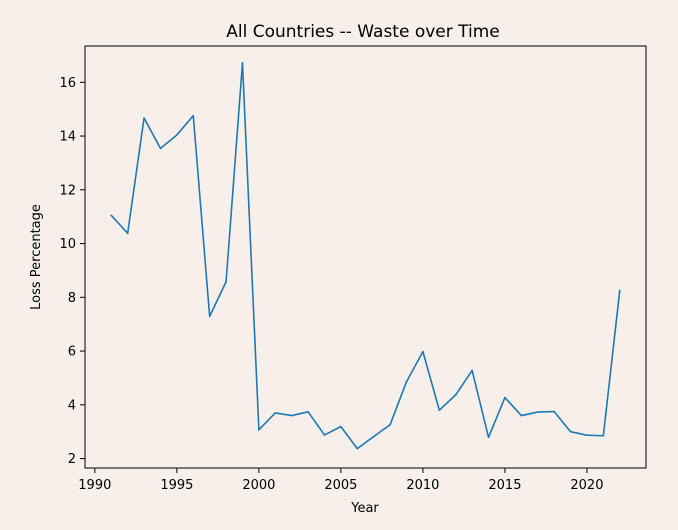  Describe the element at coordinates (72, 352) in the screenshot. I see `y-tick-label: 6` at that location.